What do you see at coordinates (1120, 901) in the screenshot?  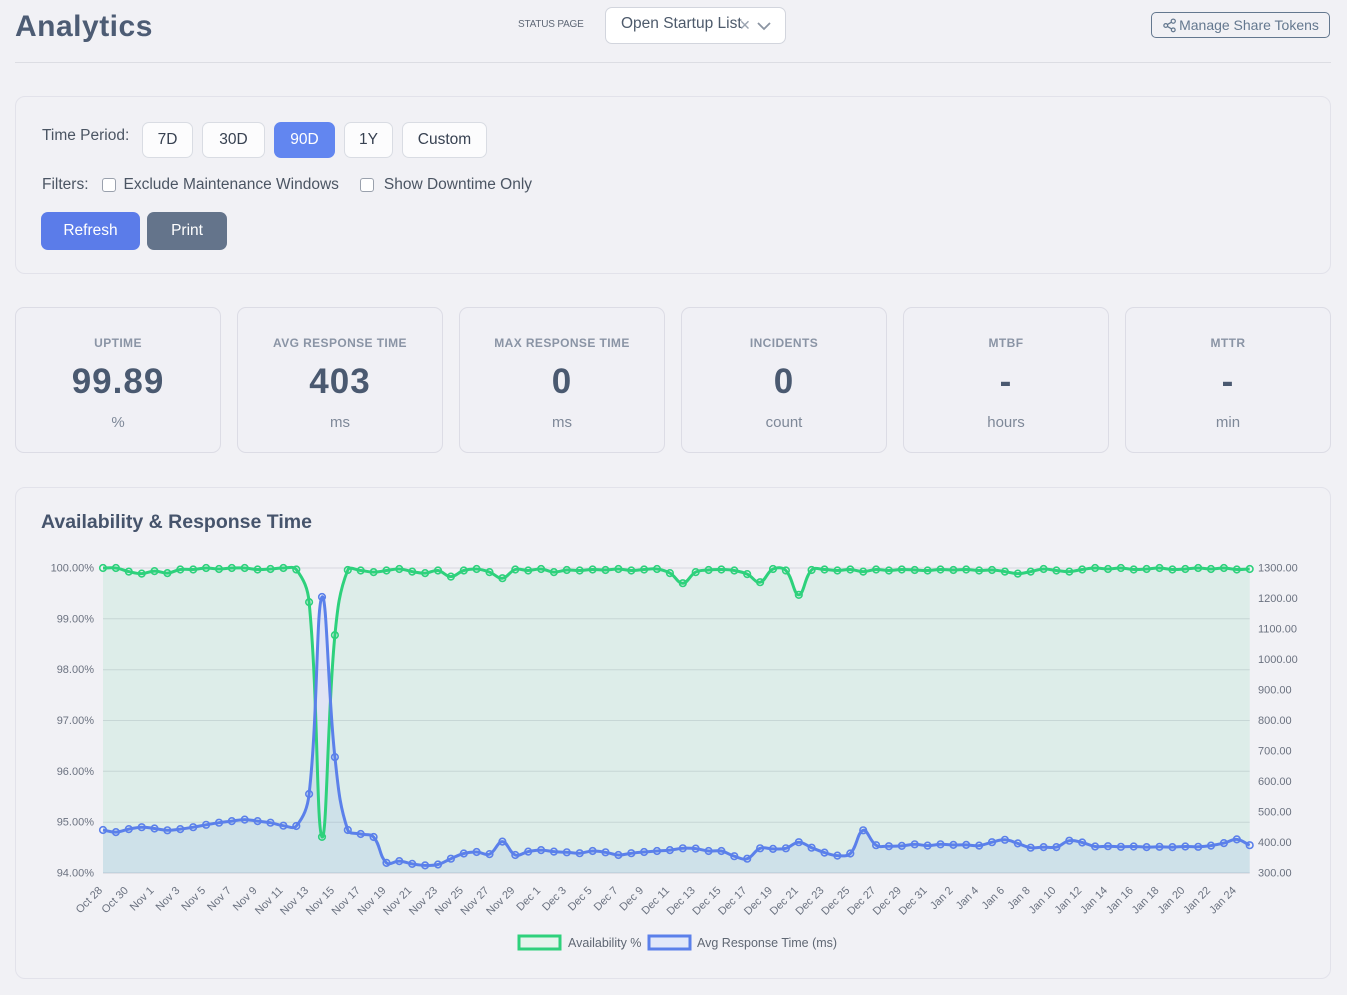 I see `svg-text: Jan 16` at bounding box center [1120, 901].